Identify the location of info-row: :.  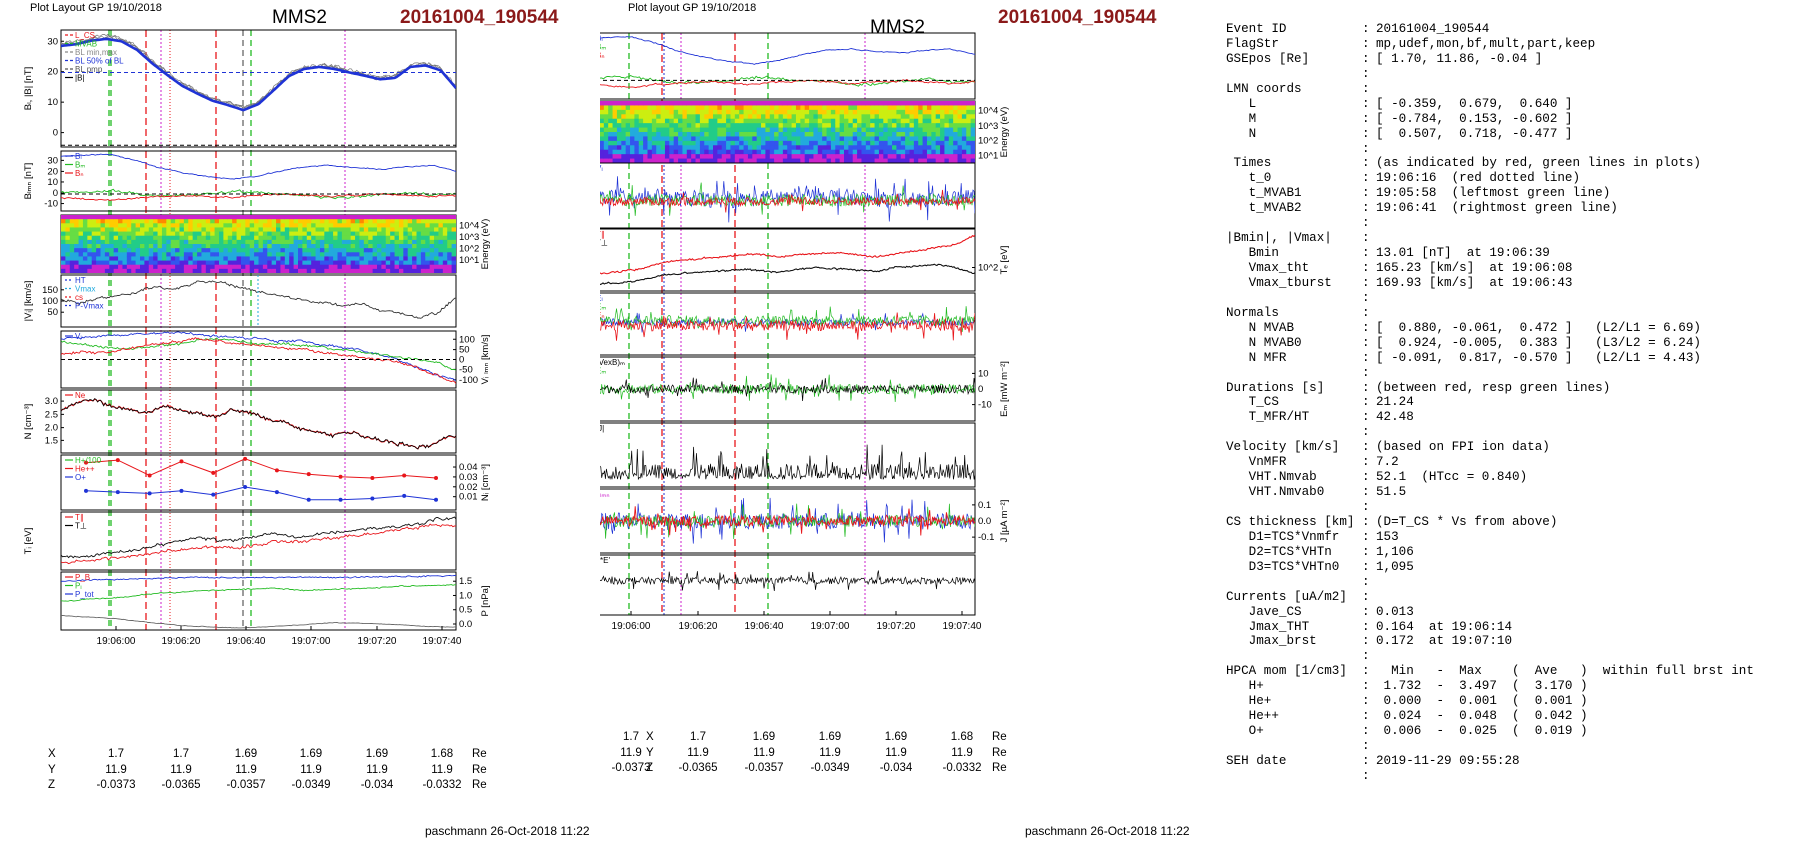
(1490, 74).